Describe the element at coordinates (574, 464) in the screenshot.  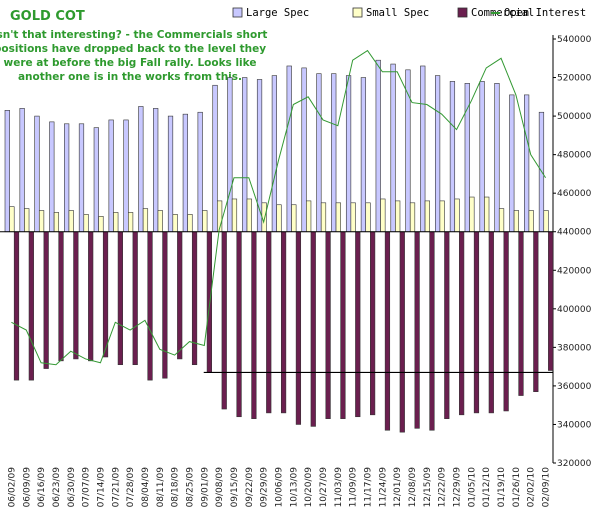
I see `y2-tick-label: 320000` at that location.